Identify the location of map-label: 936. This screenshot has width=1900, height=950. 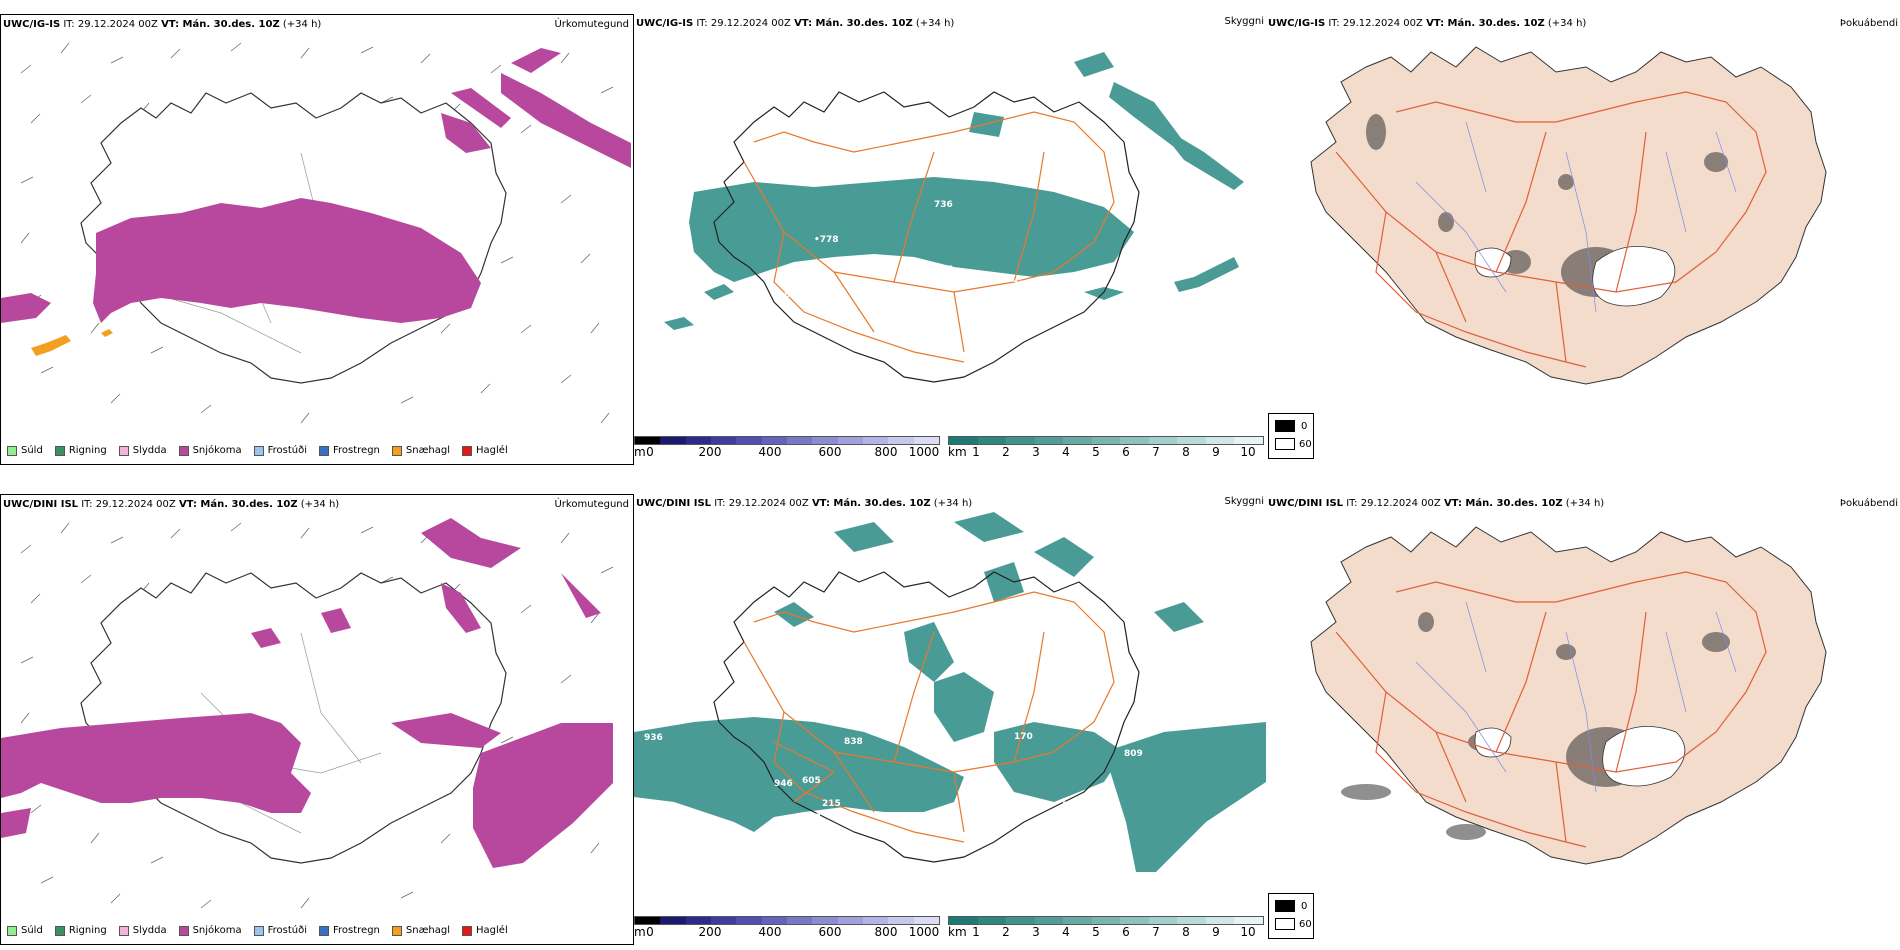
(653, 738).